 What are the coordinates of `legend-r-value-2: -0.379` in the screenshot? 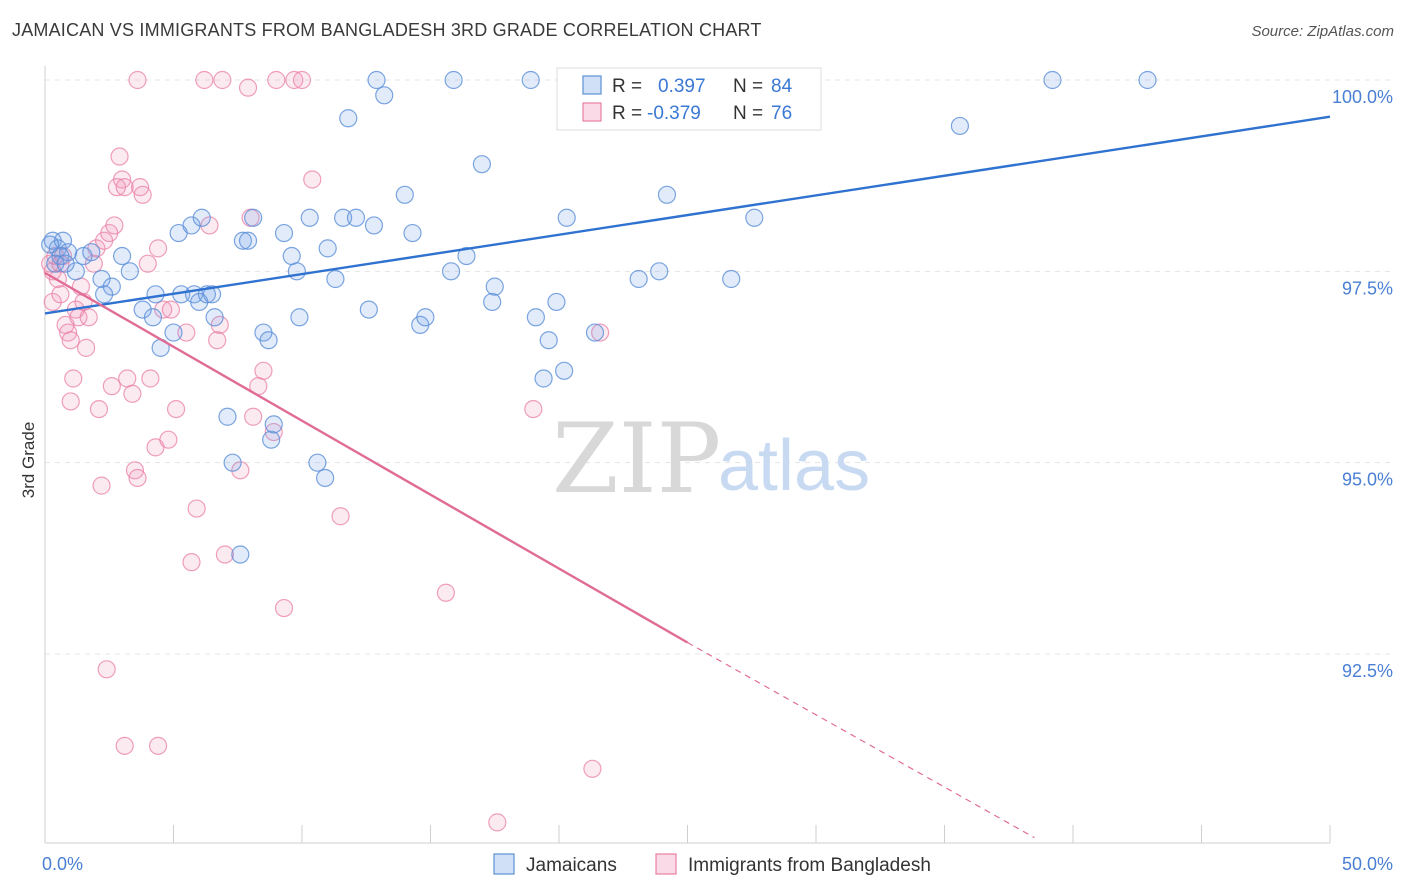 It's located at (674, 113).